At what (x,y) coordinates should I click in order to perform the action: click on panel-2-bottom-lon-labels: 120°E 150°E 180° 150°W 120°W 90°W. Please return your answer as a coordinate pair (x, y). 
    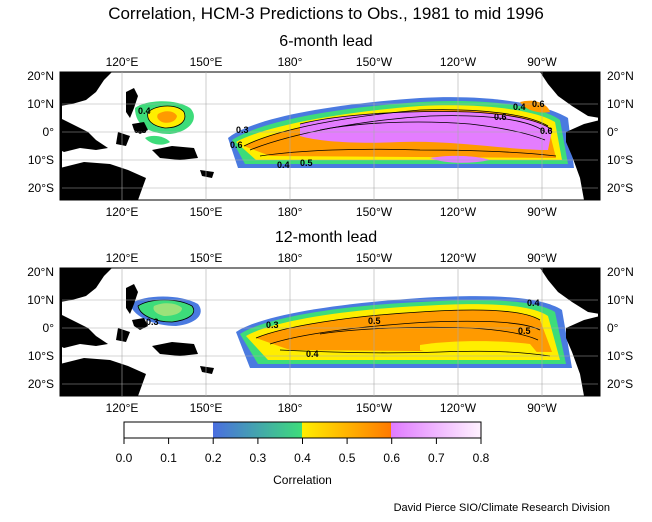
    Looking at the image, I should click on (332, 408).